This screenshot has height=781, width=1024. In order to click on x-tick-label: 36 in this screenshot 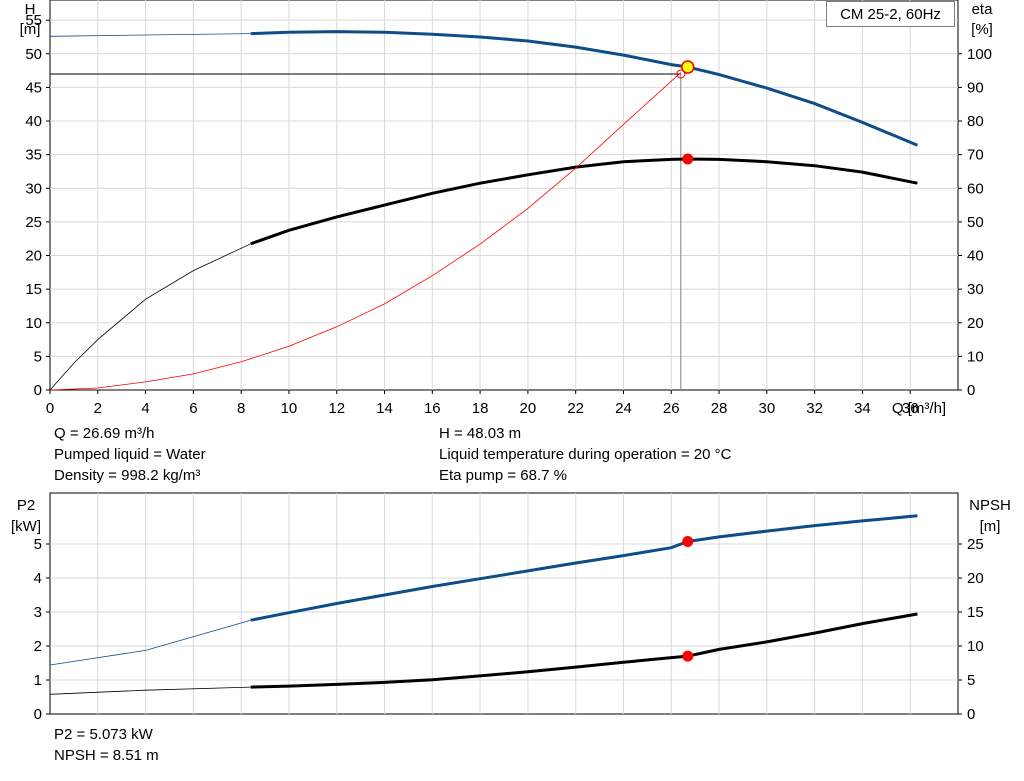, I will do `click(910, 408)`.